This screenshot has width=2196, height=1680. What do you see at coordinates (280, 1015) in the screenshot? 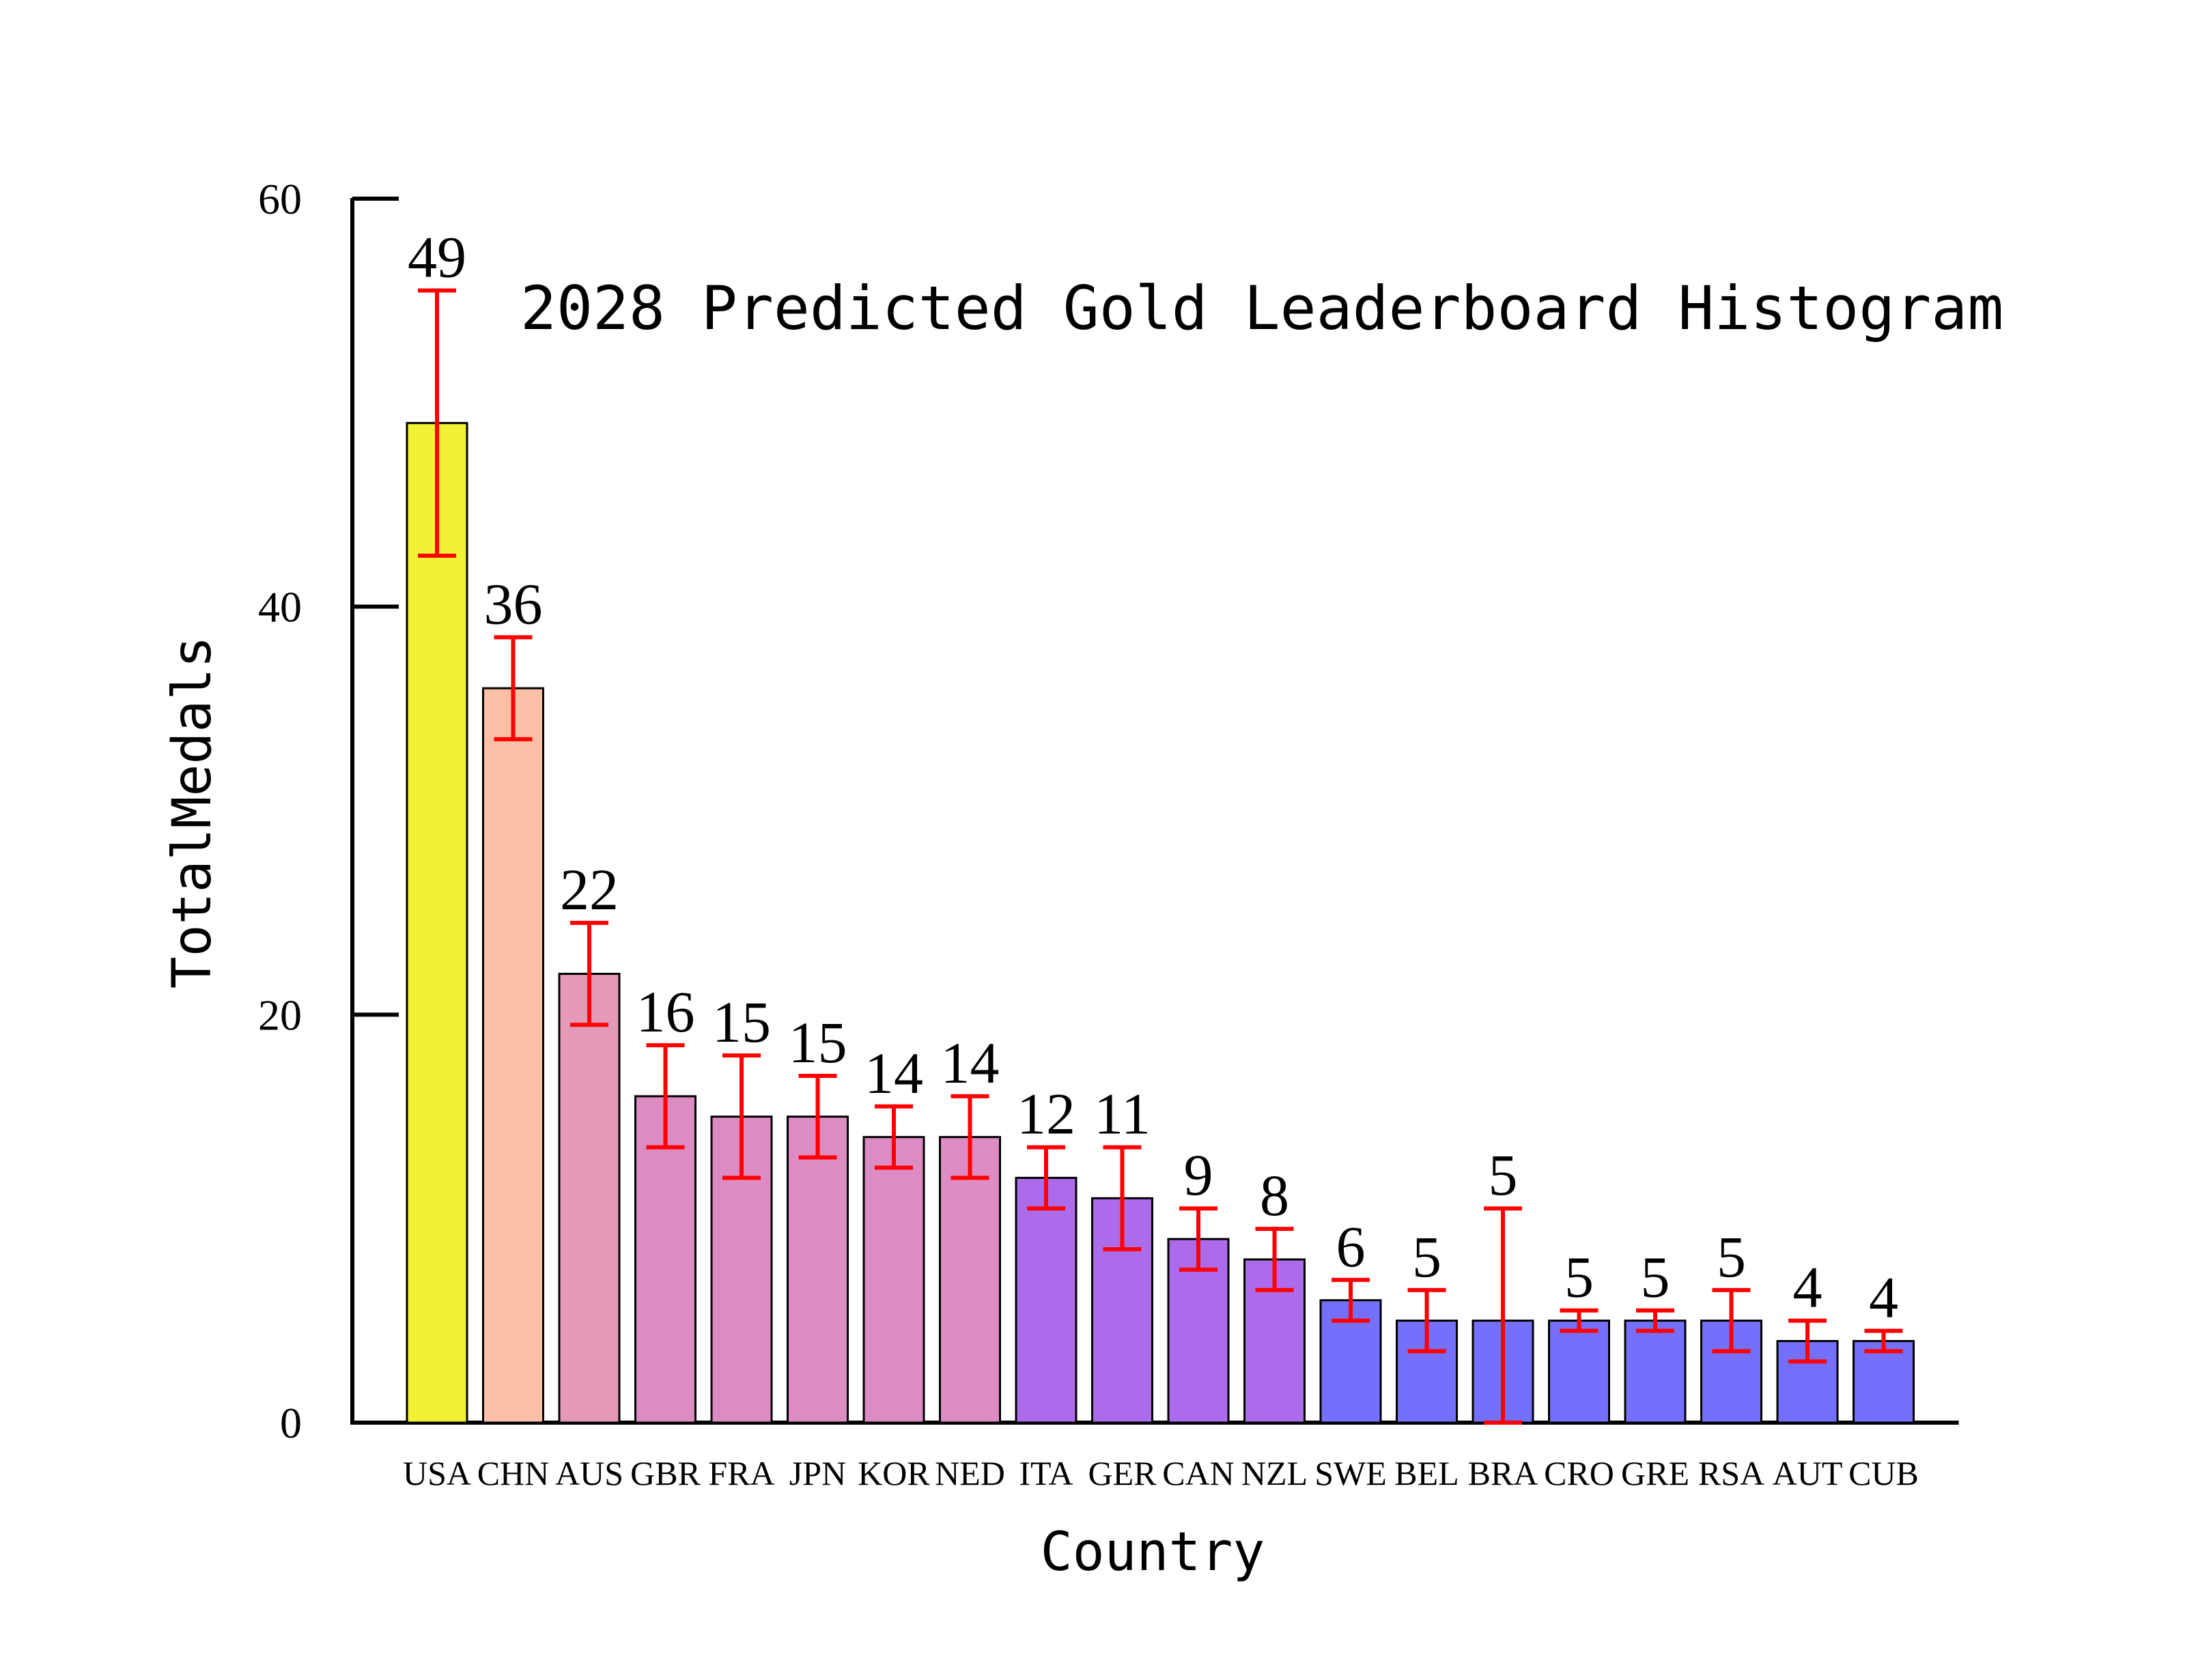
I see `y-tick-label: 20` at bounding box center [280, 1015].